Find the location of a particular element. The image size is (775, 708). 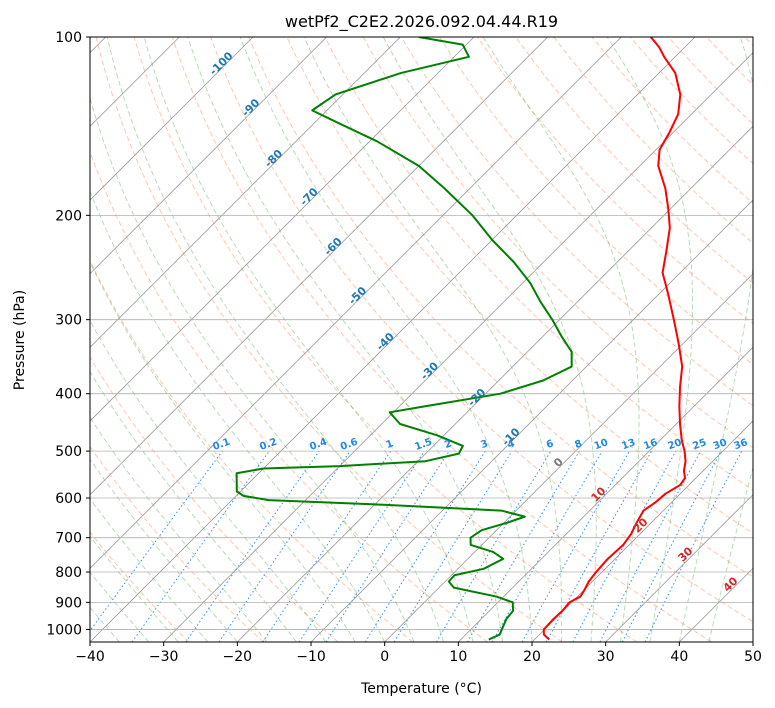

x-tick-label: −10 is located at coordinates (311, 657).